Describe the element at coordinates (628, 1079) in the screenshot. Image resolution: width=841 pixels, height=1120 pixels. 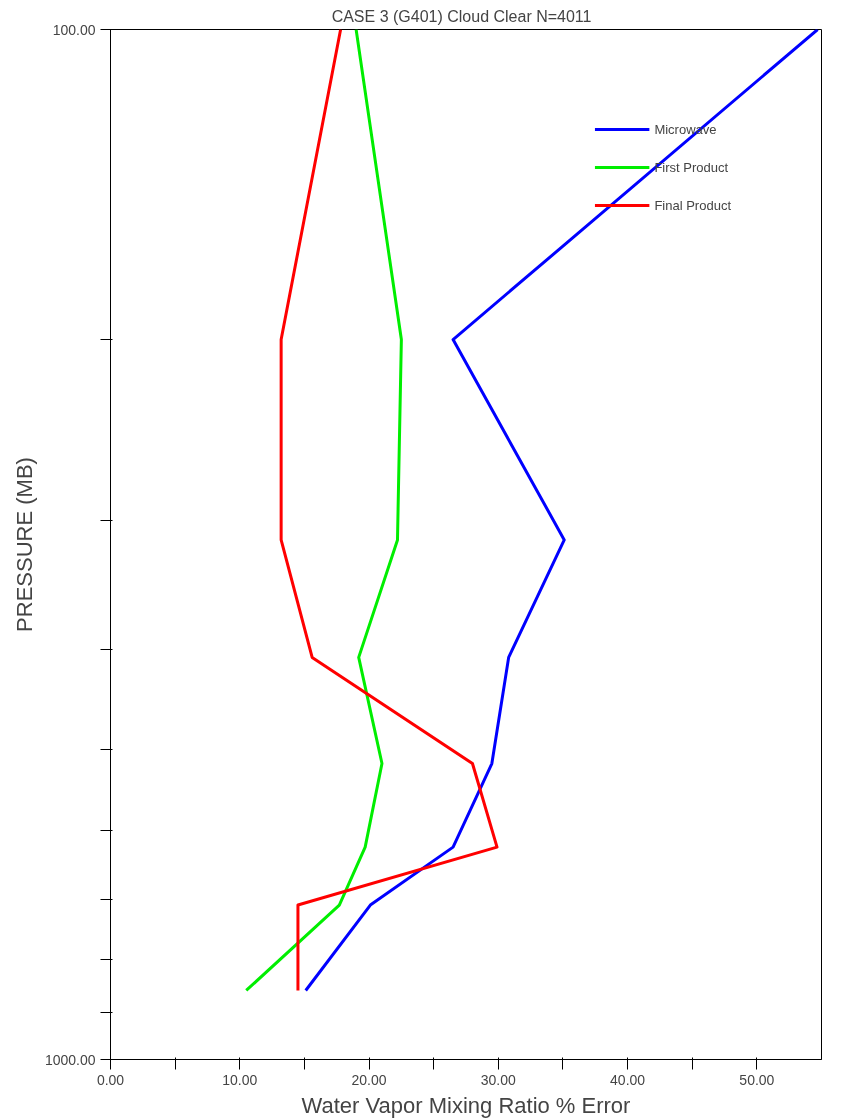
I see `x-tick-label: 40.00` at that location.